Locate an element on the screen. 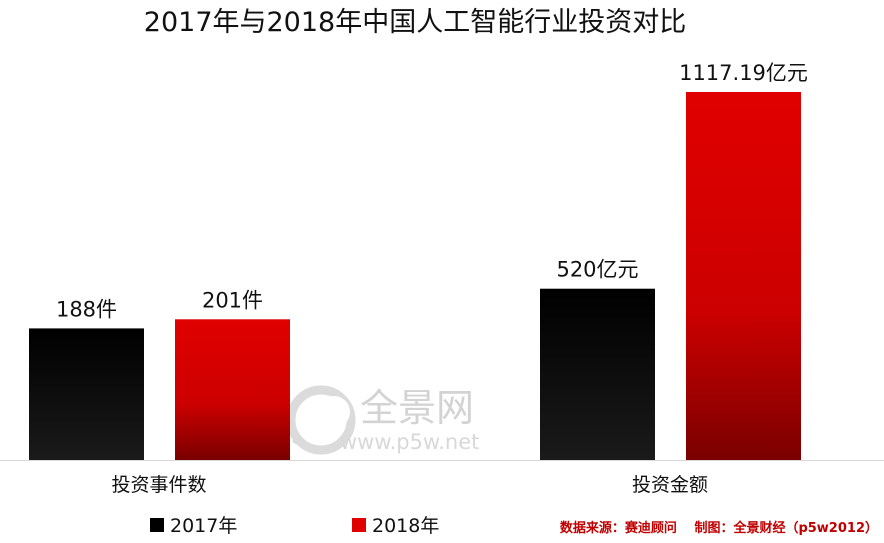 This screenshot has width=884, height=543. category-label-amount: 投资金额 is located at coordinates (670, 485).